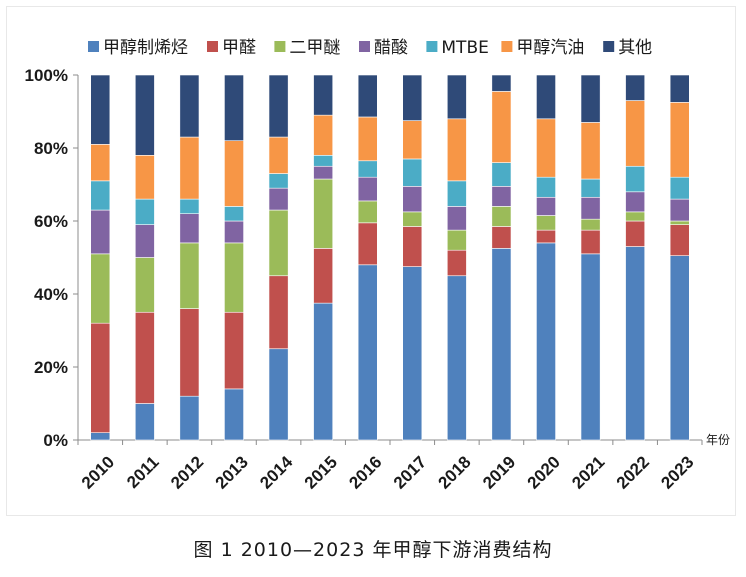 The image size is (746, 577). Describe the element at coordinates (55, 440) in the screenshot. I see `y-tick-label: 0%` at that location.